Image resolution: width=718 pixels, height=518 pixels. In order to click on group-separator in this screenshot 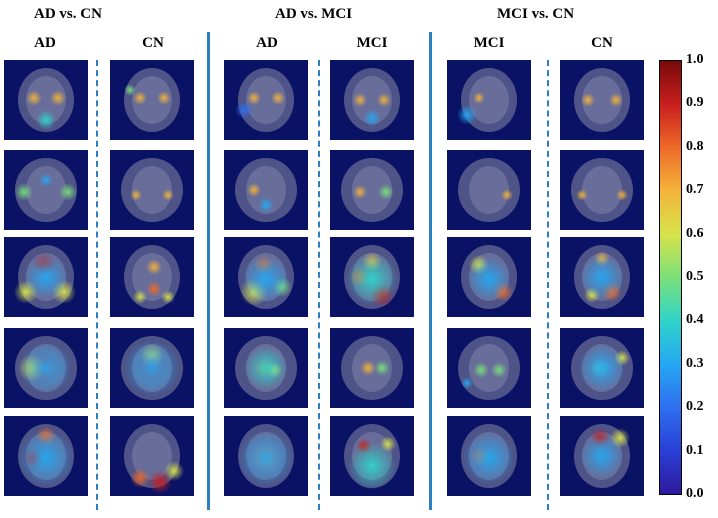, I will do `click(208, 271)`.